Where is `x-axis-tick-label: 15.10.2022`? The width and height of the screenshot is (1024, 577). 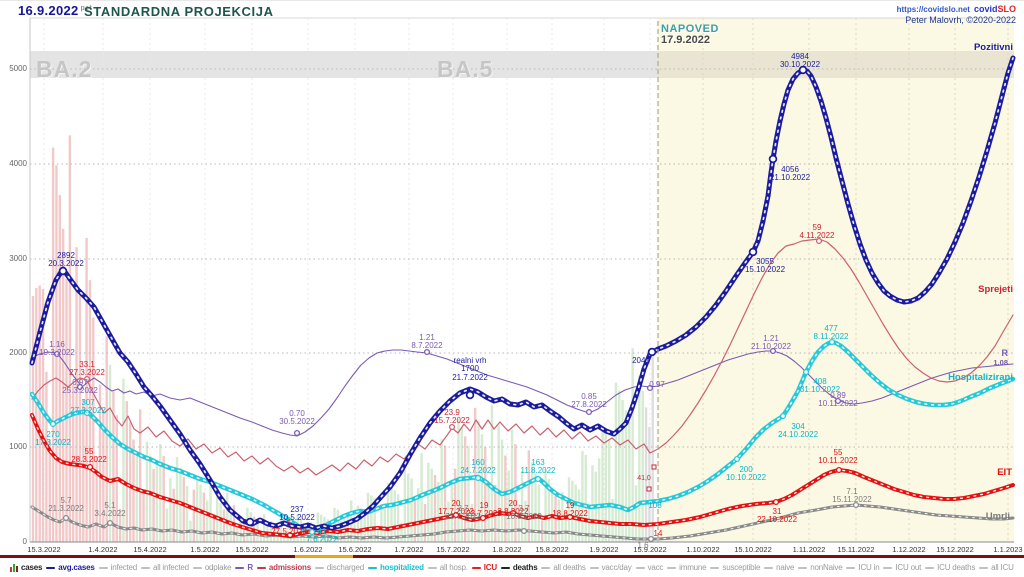 x-axis-tick-label: 15.10.2022 is located at coordinates (753, 549).